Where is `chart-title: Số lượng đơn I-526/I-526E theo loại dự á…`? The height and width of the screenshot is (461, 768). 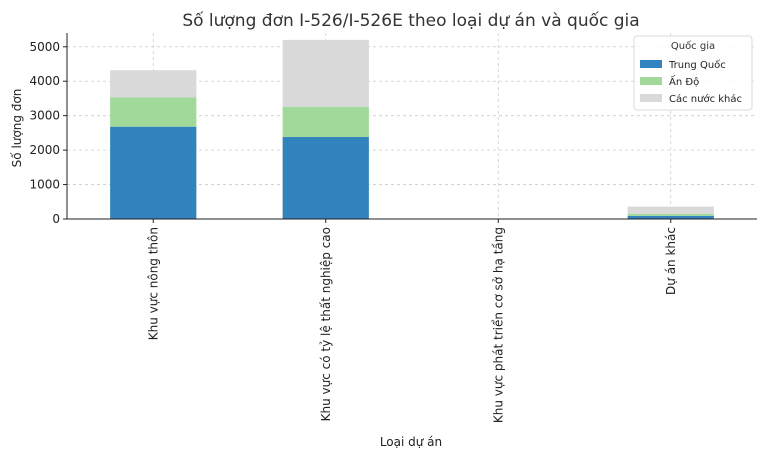
chart-title: Số lượng đơn I-526/I-526E theo loại dự á… is located at coordinates (410, 20).